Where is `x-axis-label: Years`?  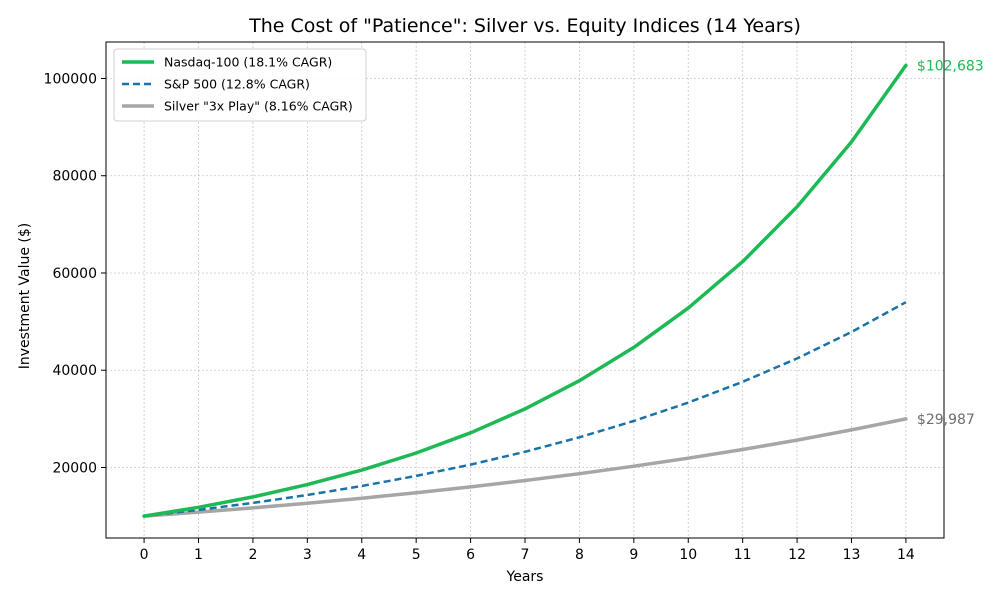
x-axis-label: Years is located at coordinates (525, 577).